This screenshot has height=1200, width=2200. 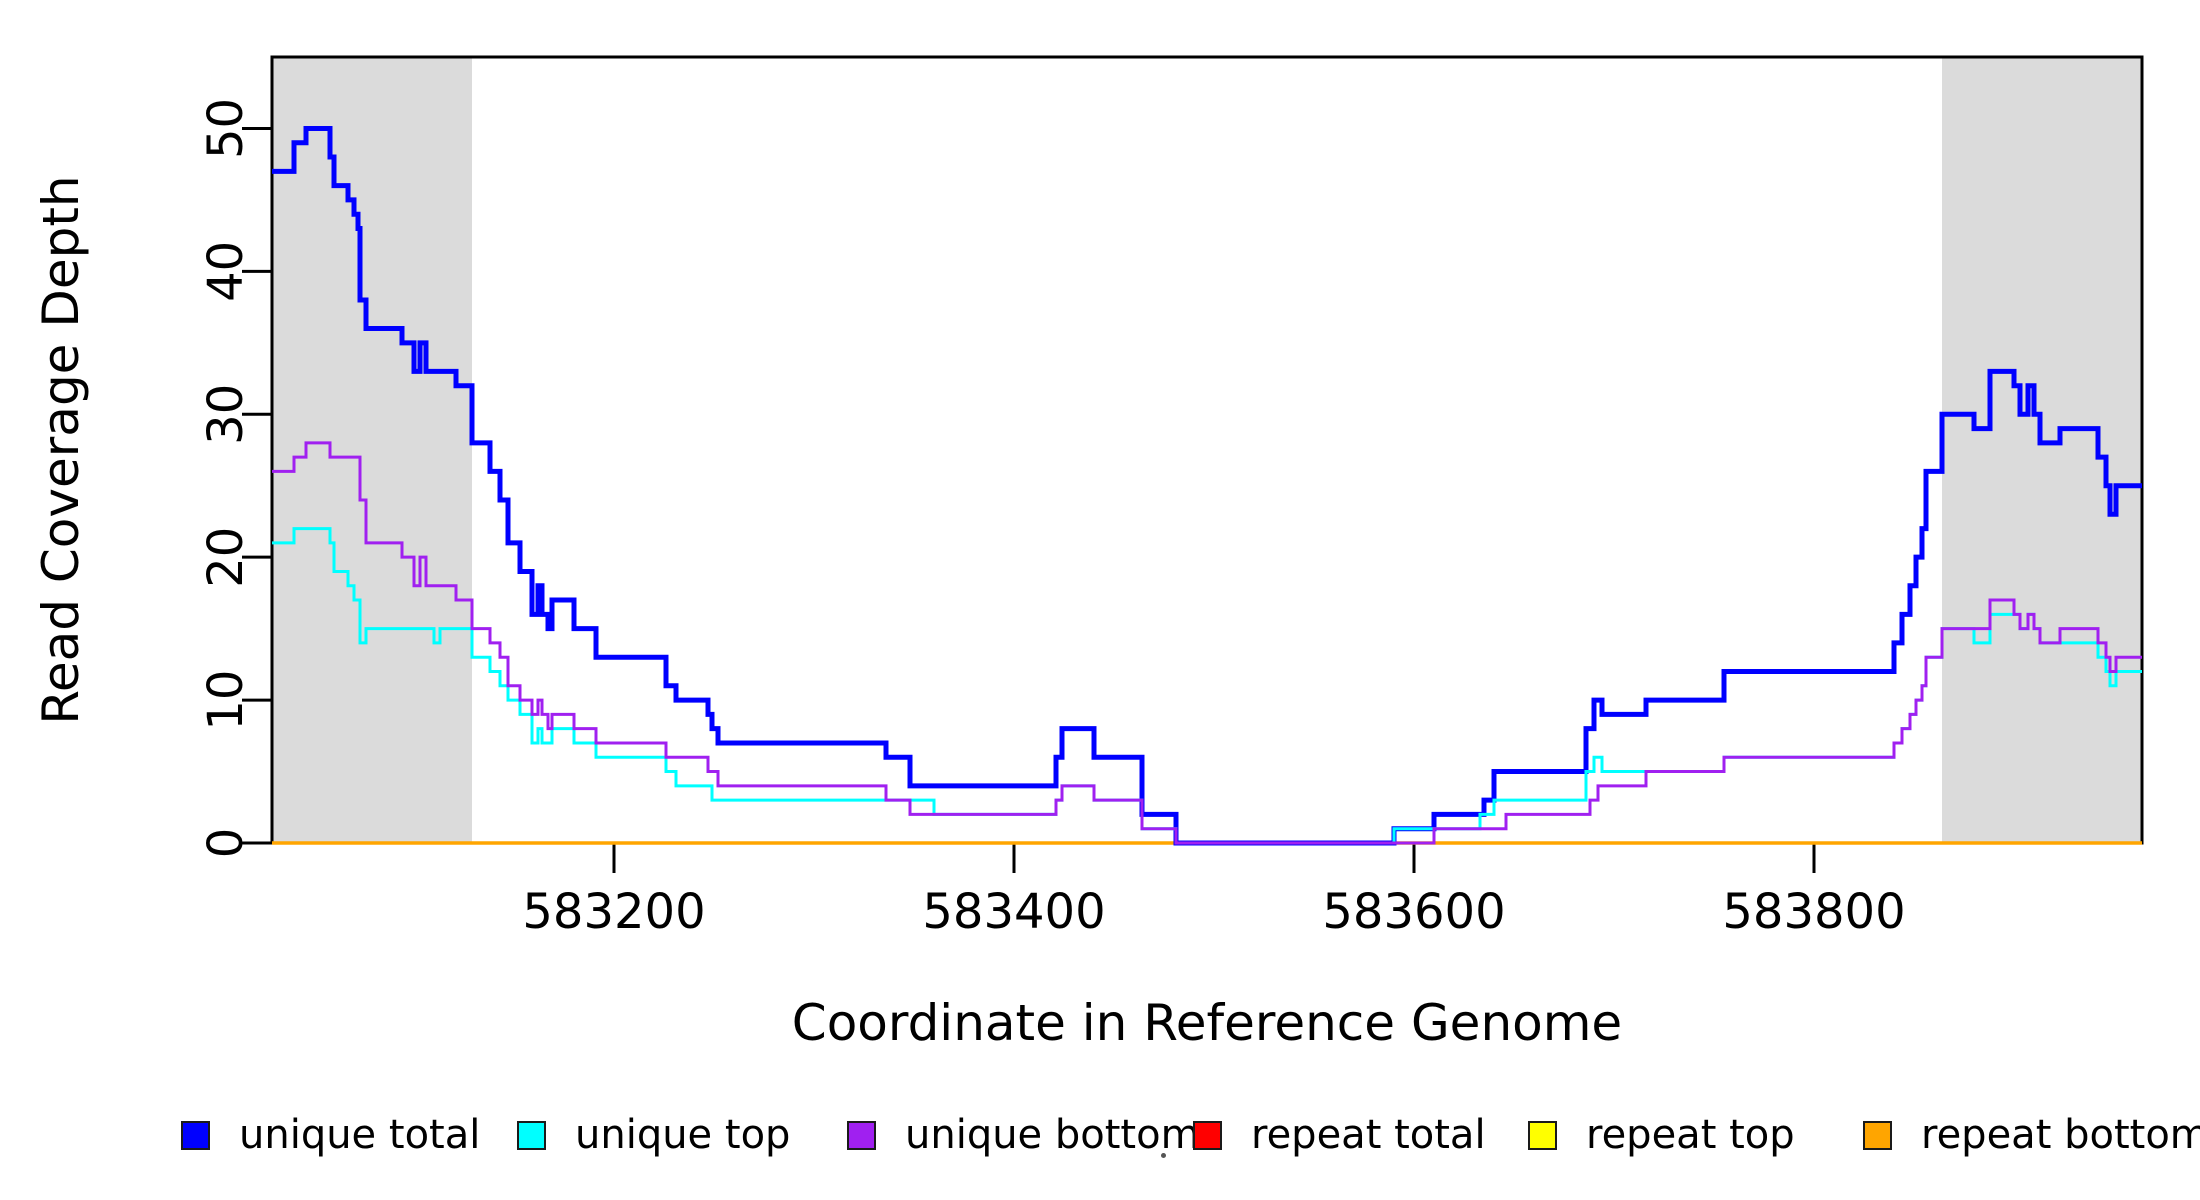 I want to click on legend-item-repeat-total: repeat total, so click(x=1339, y=1135).